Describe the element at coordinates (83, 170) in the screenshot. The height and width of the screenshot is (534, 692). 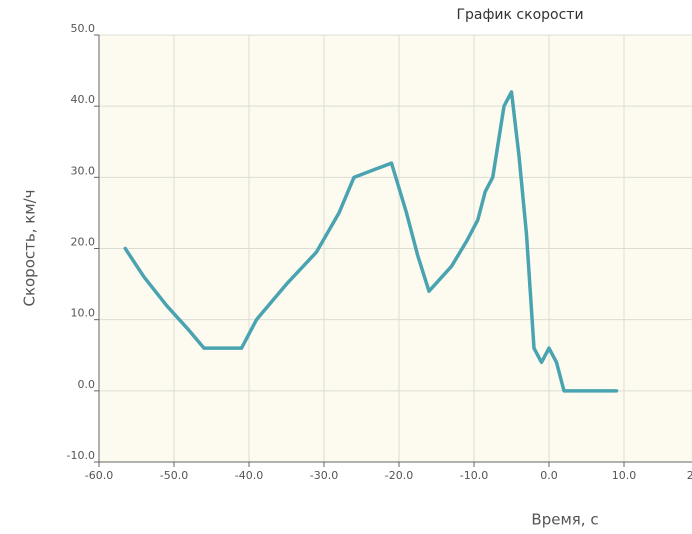
I see `y-tick-label: 30.0` at that location.